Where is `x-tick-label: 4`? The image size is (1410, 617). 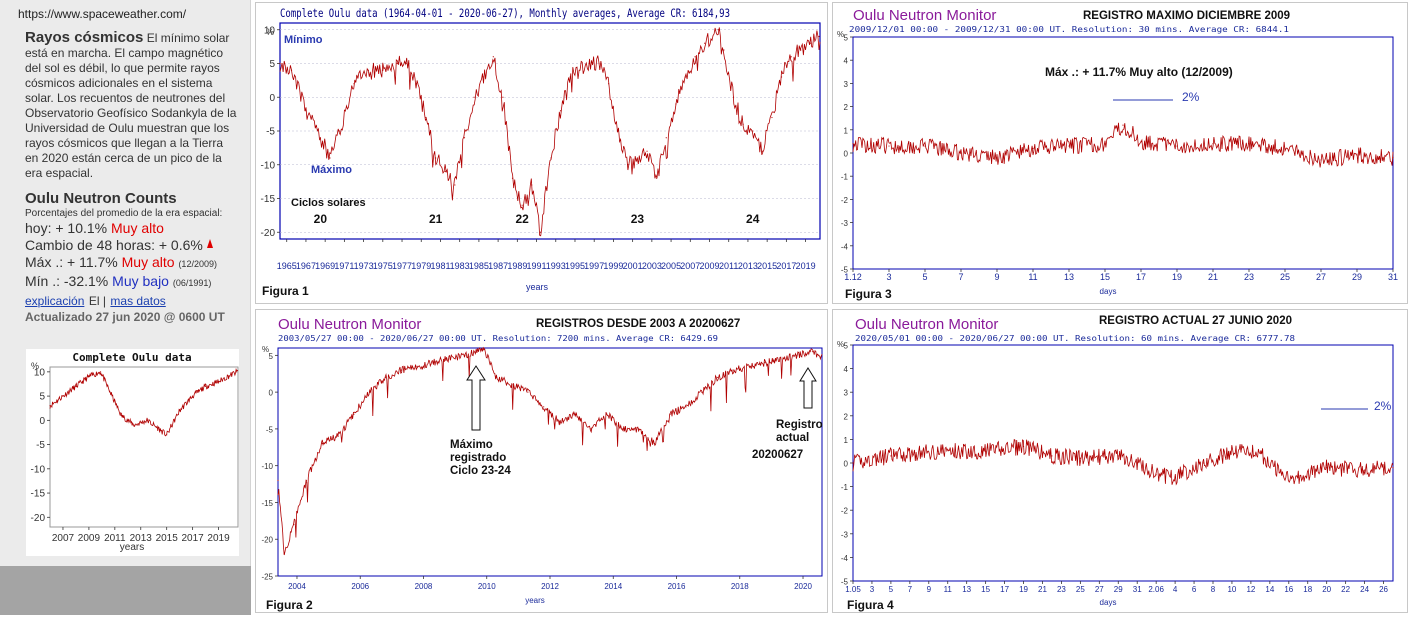 x-tick-label: 4 is located at coordinates (1175, 589).